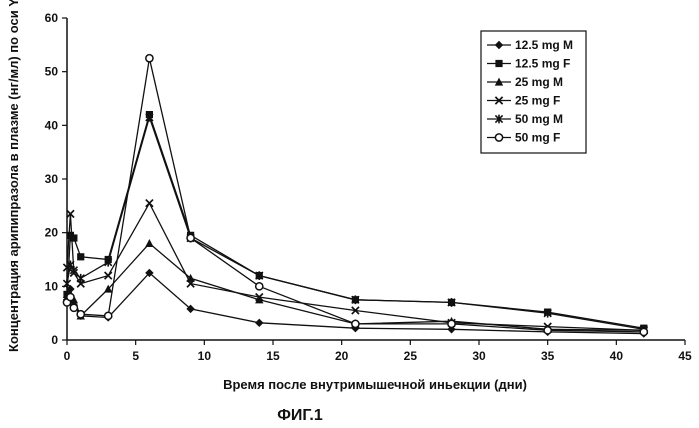  I want to click on legend-label: 25 mg M, so click(539, 82).